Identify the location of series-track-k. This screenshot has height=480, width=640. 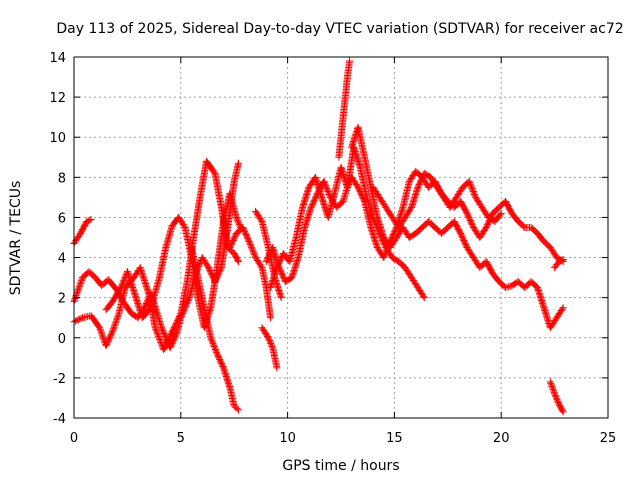
(344, 109).